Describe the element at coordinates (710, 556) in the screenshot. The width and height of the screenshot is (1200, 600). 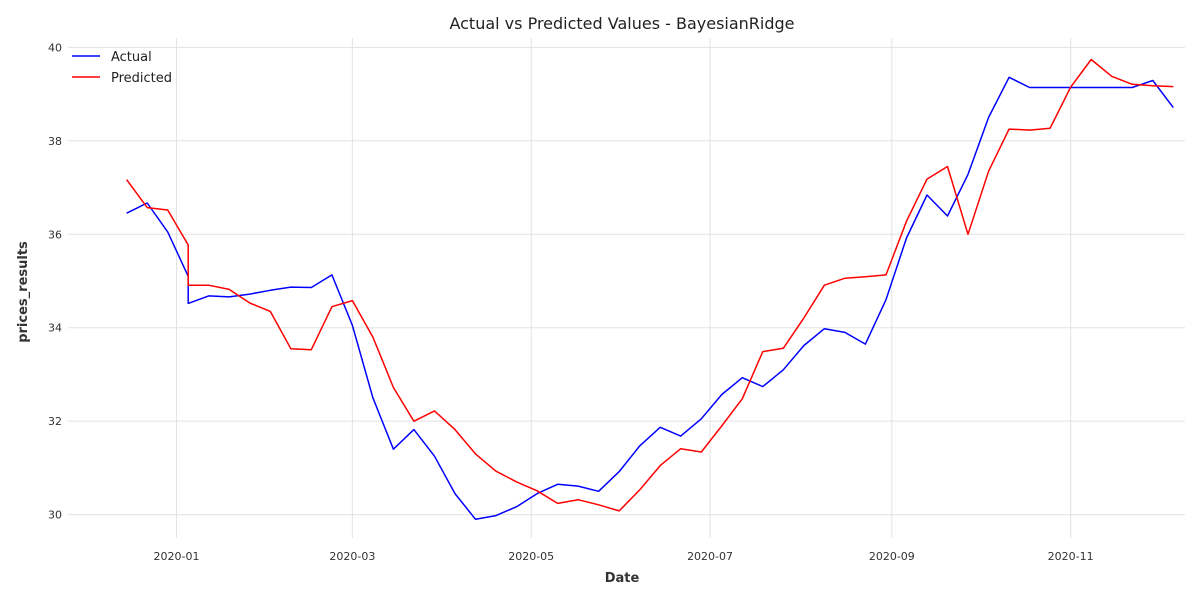
I see `x-tick-label: 2020-07` at that location.